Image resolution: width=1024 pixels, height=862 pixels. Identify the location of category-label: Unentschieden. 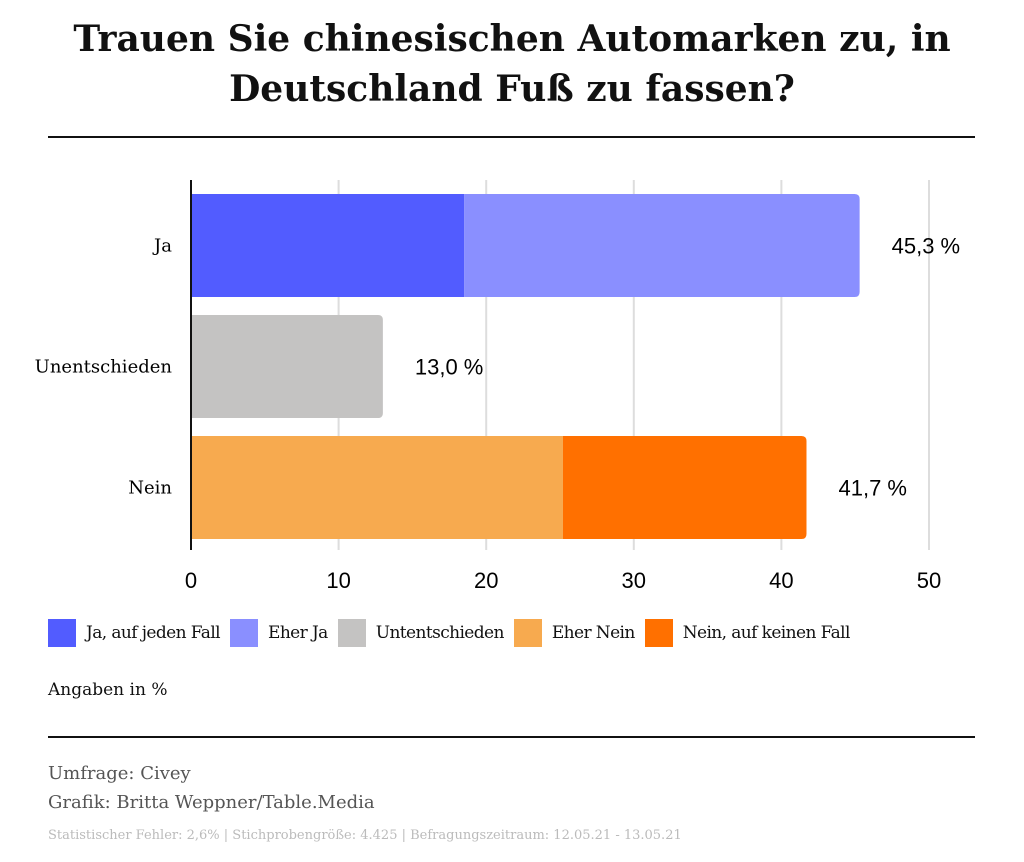
(104, 367).